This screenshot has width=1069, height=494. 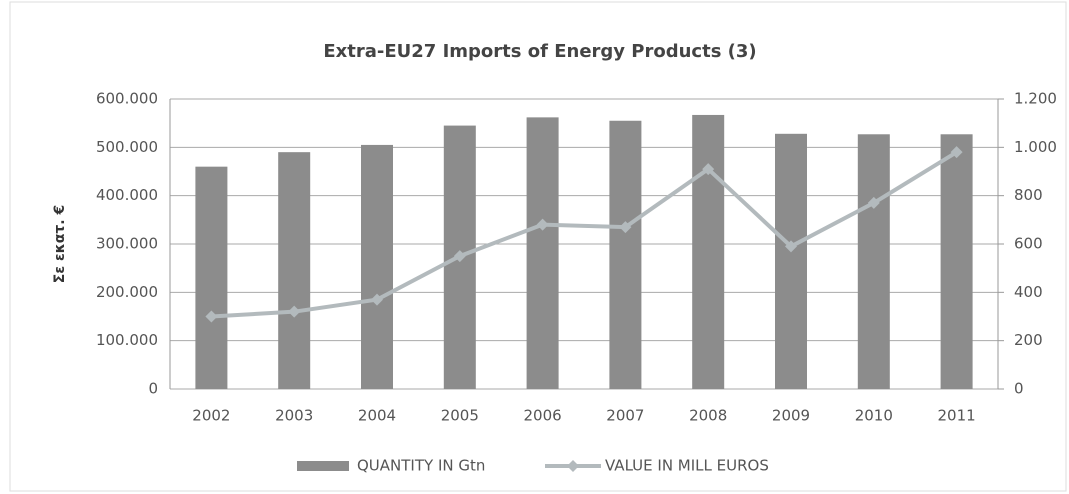 What do you see at coordinates (1028, 292) in the screenshot?
I see `y2-tick-label: 400` at bounding box center [1028, 292].